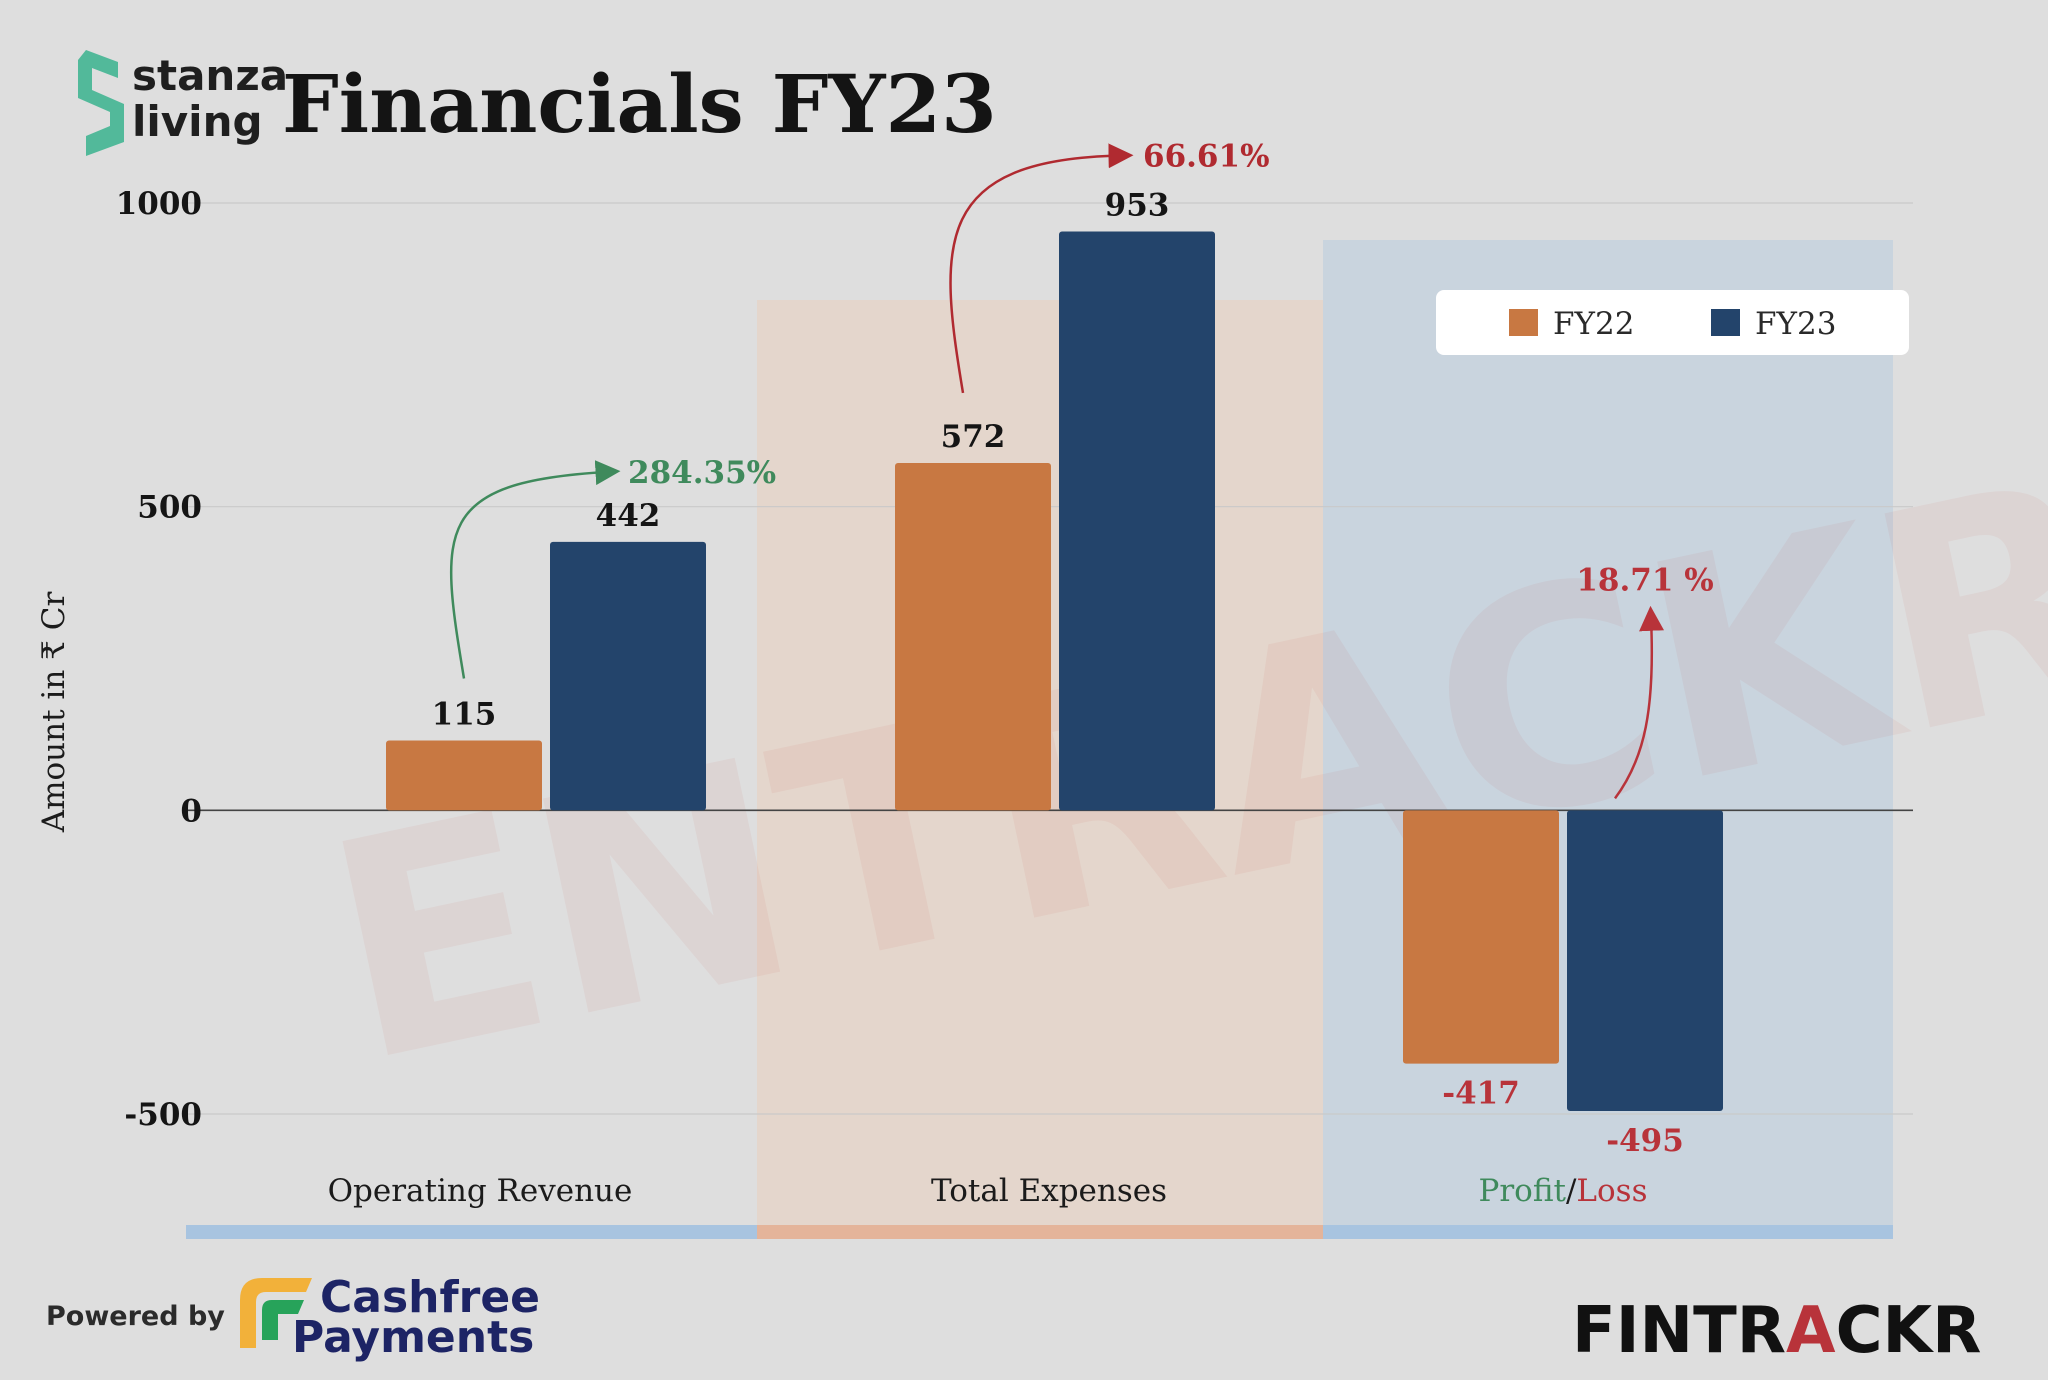 This screenshot has height=1380, width=2048. Describe the element at coordinates (1041, 268) in the screenshot. I see `arrow-expenses` at that location.